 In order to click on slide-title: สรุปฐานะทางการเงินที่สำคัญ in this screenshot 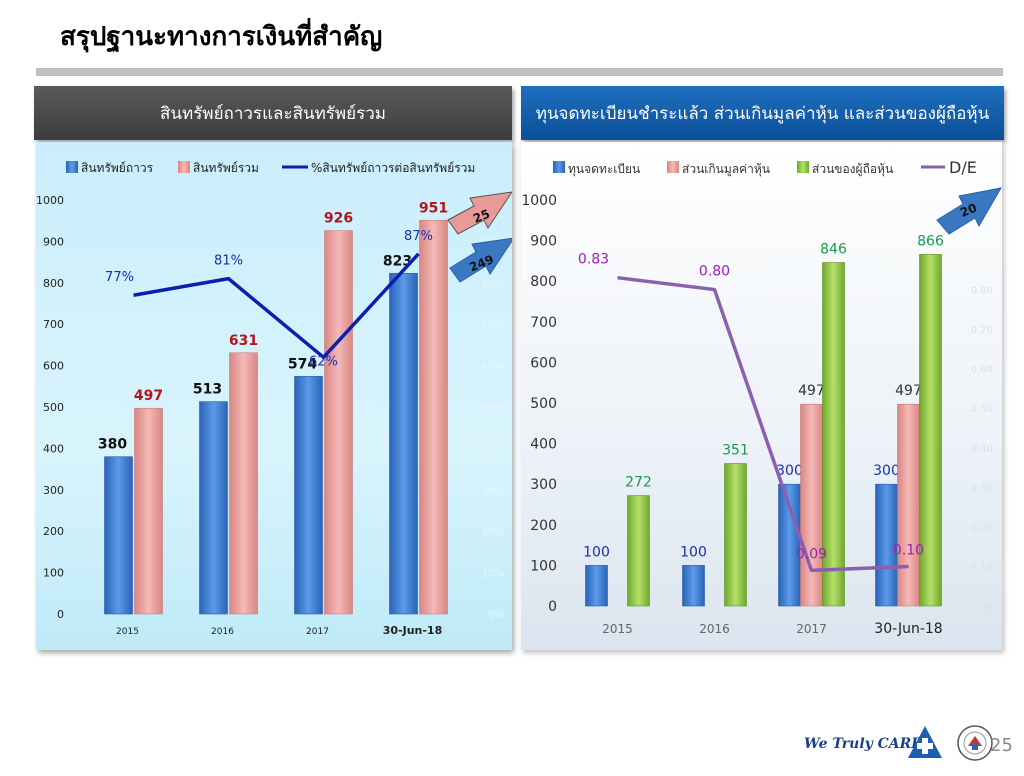, I will do `click(221, 37)`.